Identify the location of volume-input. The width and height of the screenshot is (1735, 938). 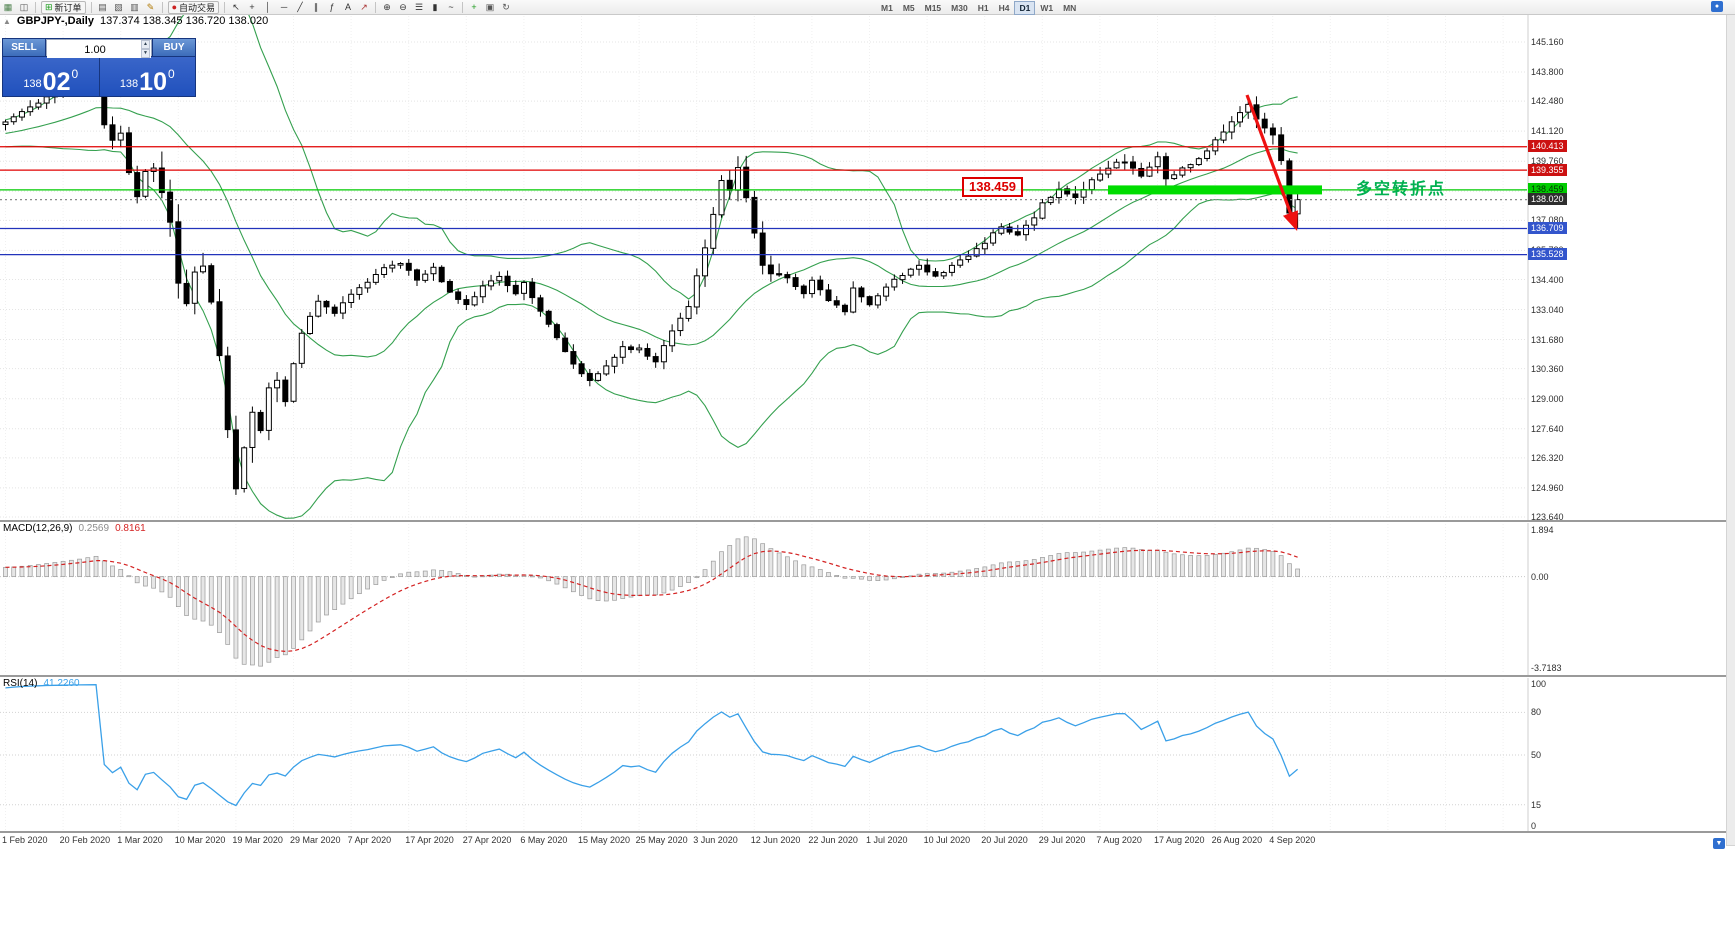
(99, 50).